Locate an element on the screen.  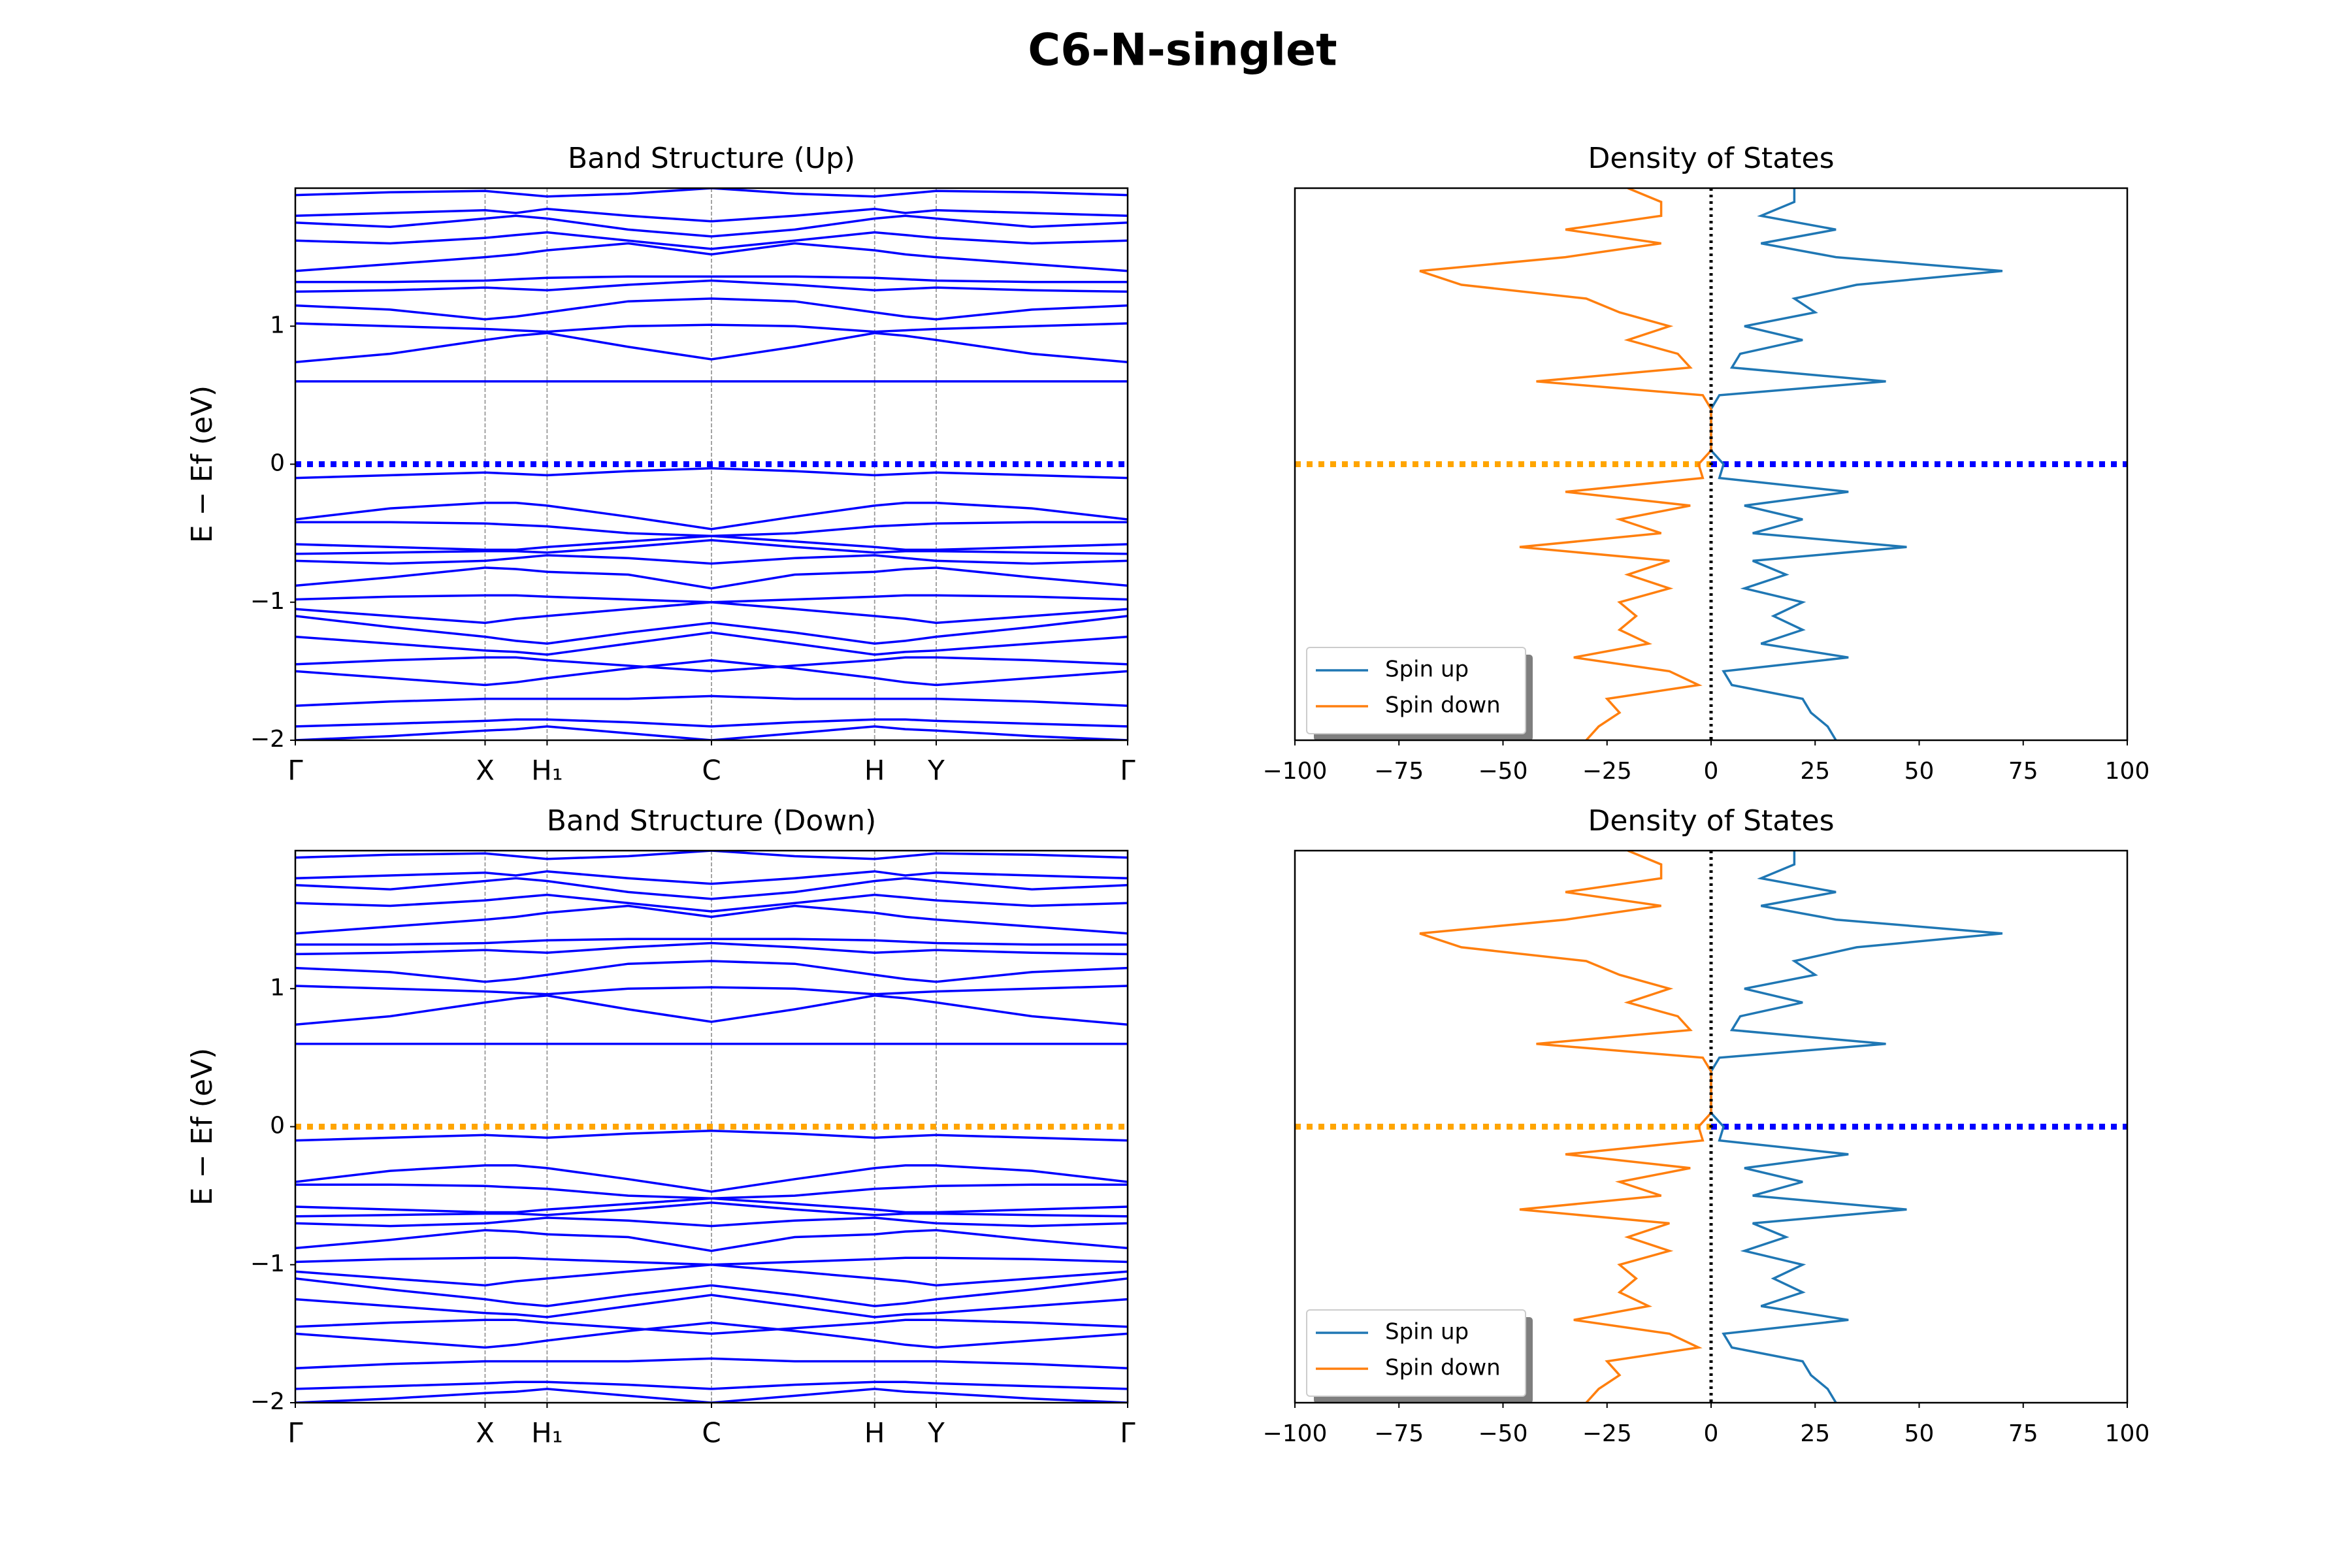
figure-title: C6-N-singlet is located at coordinates (1182, 50).